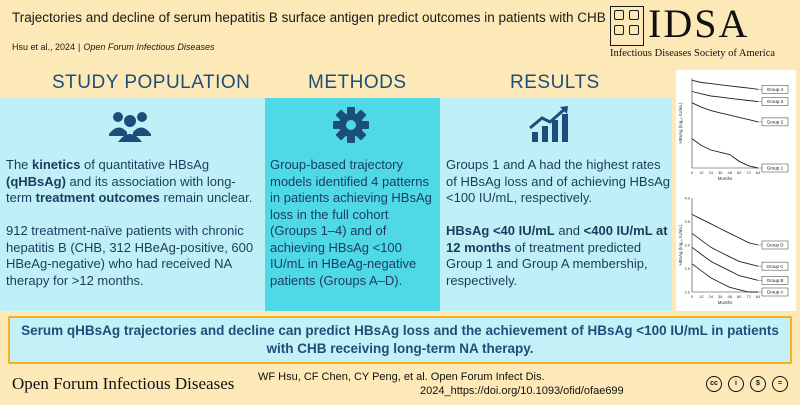 Image resolution: width=800 pixels, height=405 pixels. Describe the element at coordinates (736, 384) in the screenshot. I see `by-icon: i` at that location.